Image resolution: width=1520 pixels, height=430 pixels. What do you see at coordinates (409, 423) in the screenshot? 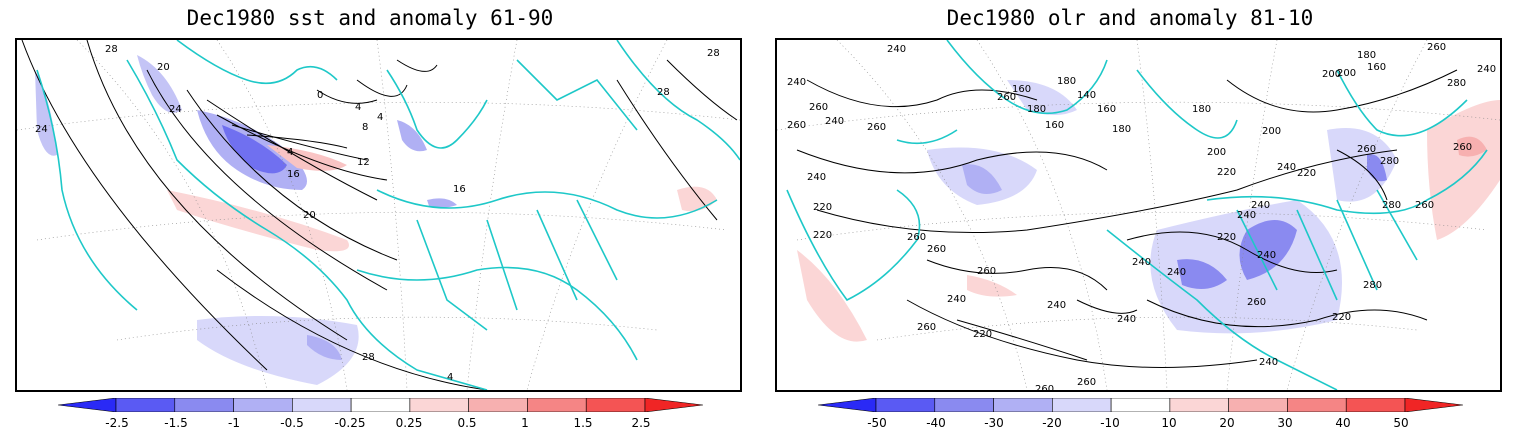
I see `colorbar-tick: 0.25` at bounding box center [409, 423].